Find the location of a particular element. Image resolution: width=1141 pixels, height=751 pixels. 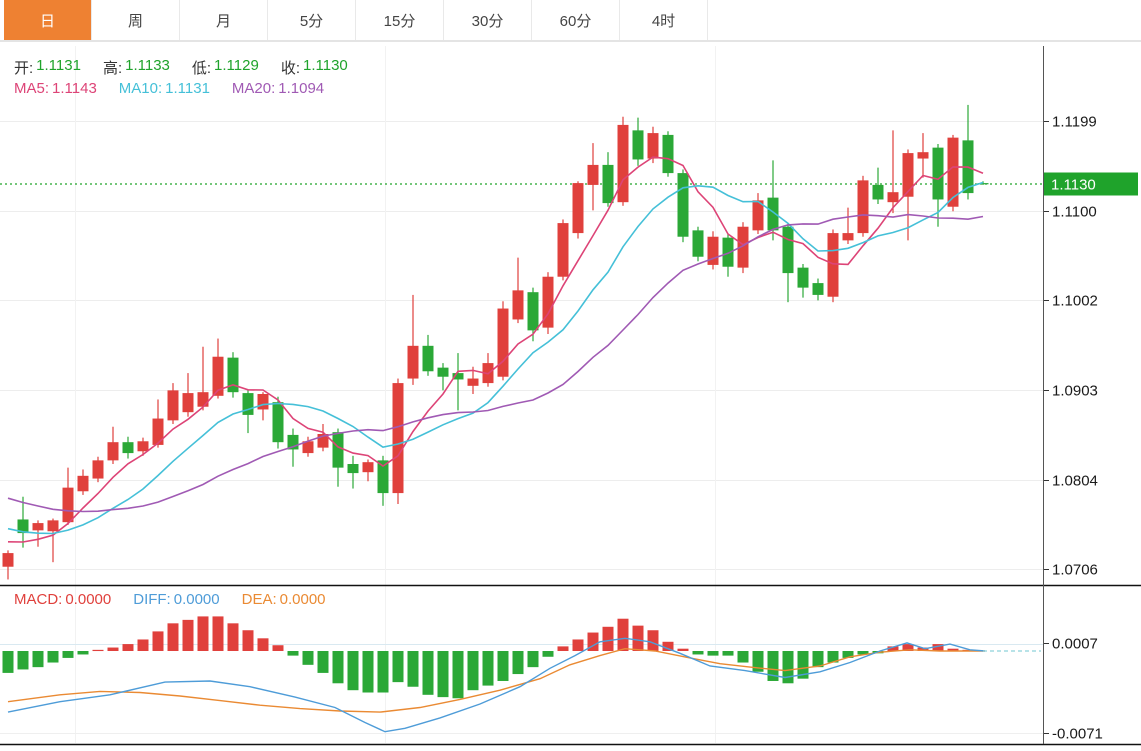

high-value: 1.1133 is located at coordinates (147, 65).